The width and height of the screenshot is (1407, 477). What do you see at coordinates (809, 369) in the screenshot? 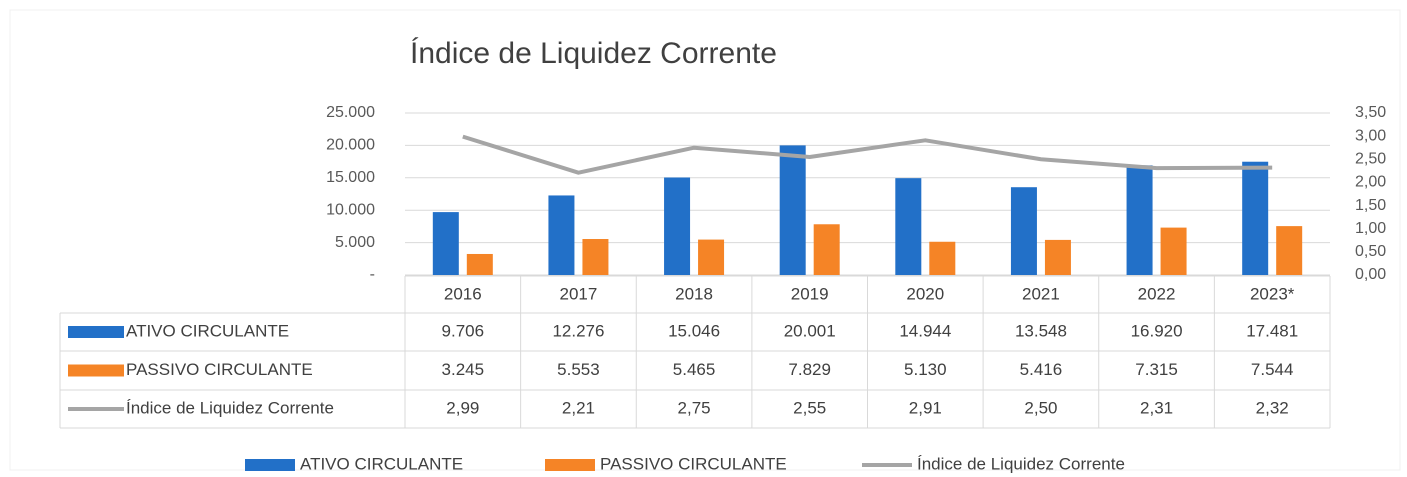
I see `table-cell: 7.829` at bounding box center [809, 369].